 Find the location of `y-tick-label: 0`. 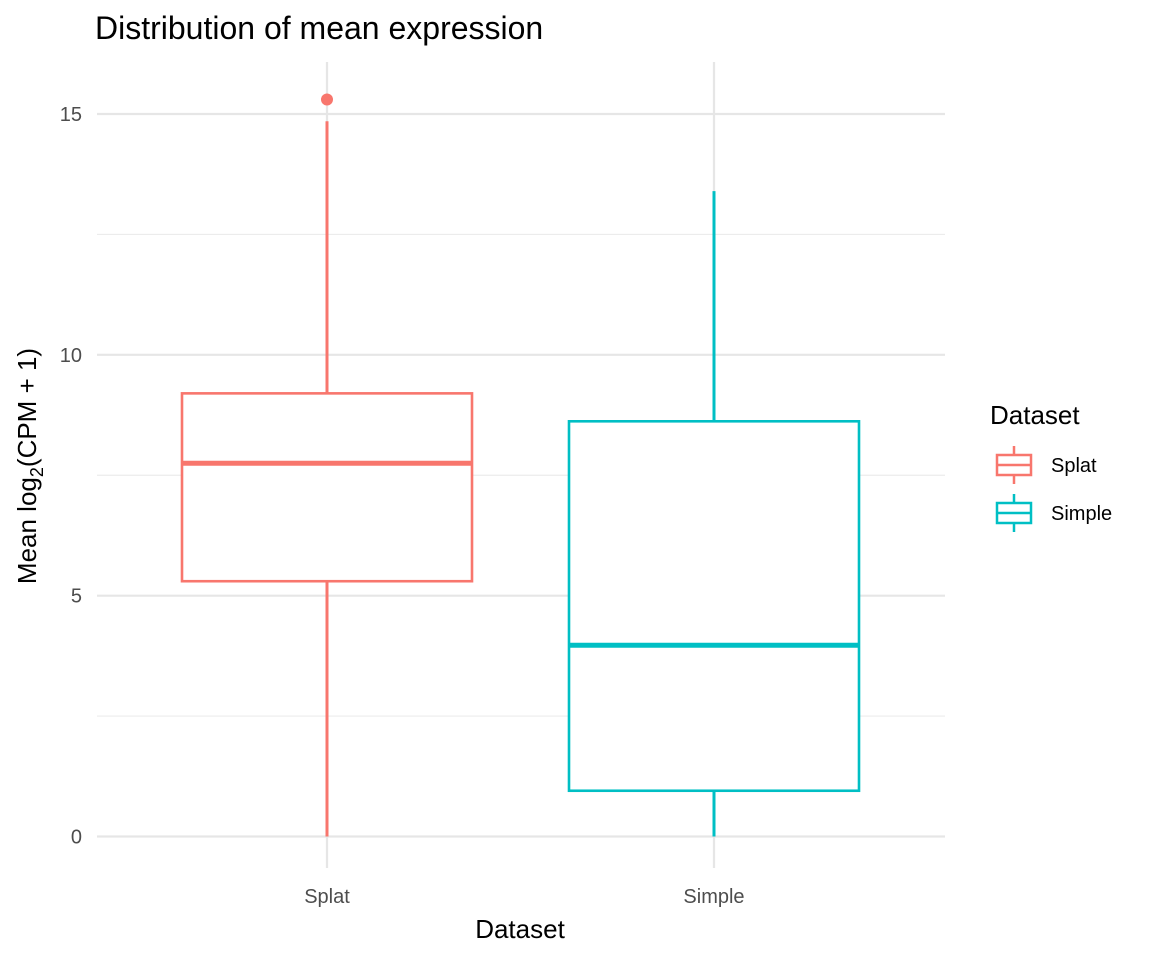

y-tick-label: 0 is located at coordinates (76, 838).